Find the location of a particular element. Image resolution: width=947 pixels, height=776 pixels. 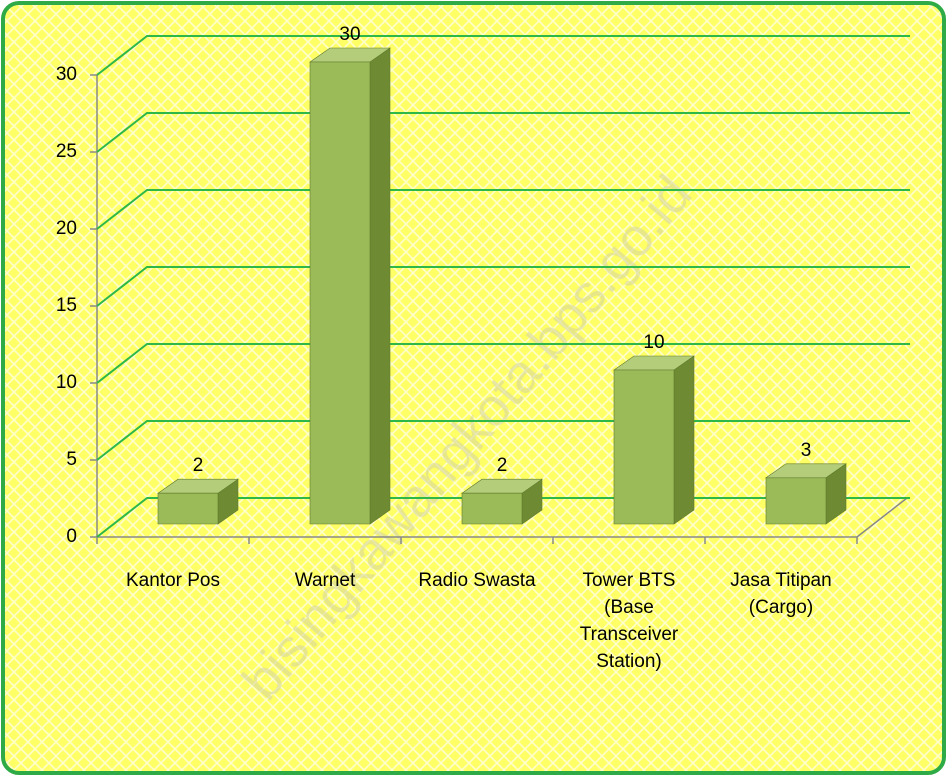

x-tick-label: Warnet is located at coordinates (325, 580).